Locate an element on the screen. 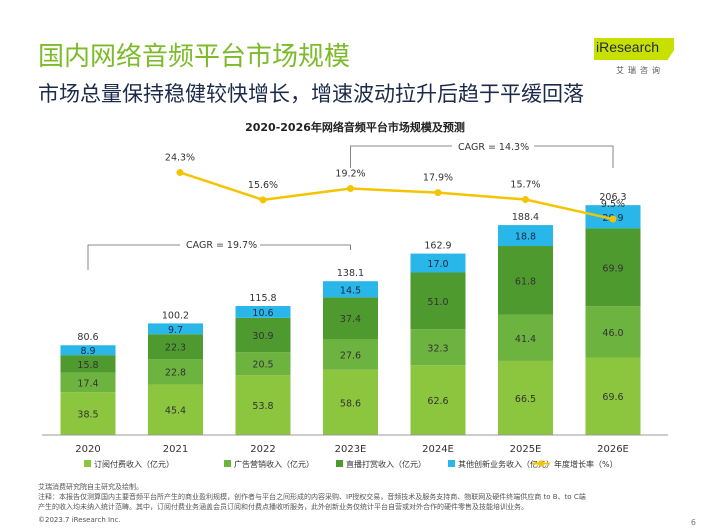 The height and width of the screenshot is (532, 710). growth-label: 19.2% is located at coordinates (350, 174).